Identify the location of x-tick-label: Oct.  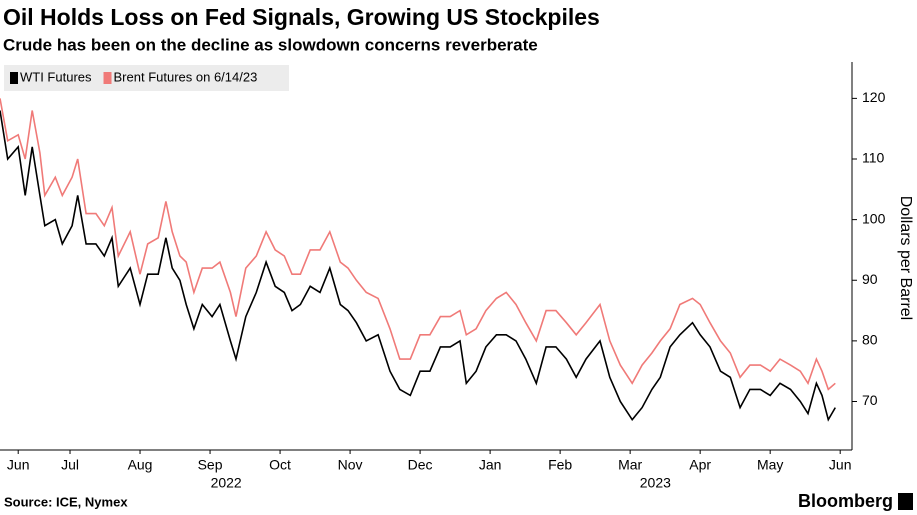
(280, 465).